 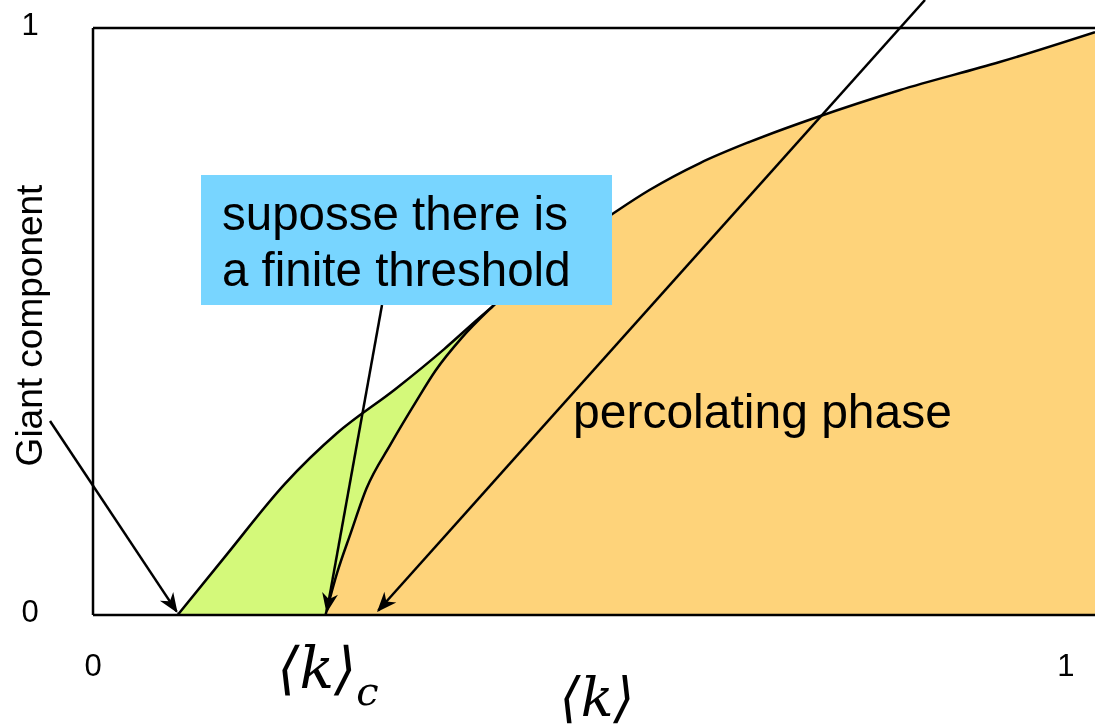 I want to click on y-axis-title: Giant component, so click(x=29, y=325).